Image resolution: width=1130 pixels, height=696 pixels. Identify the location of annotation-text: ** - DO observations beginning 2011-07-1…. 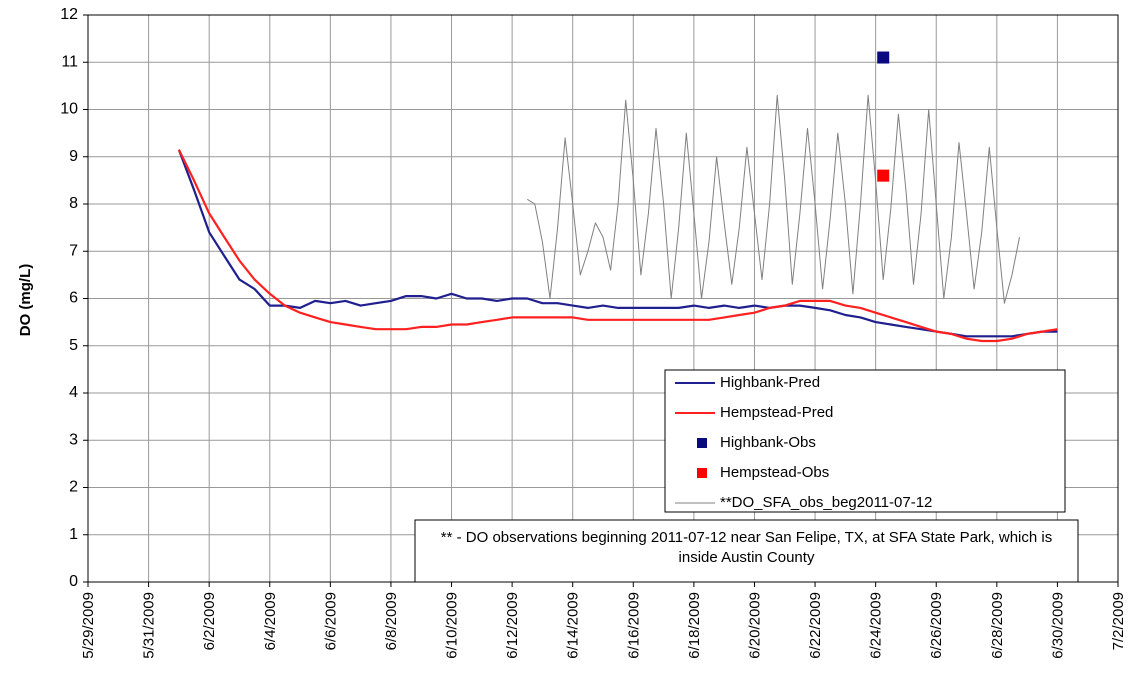
(746, 547).